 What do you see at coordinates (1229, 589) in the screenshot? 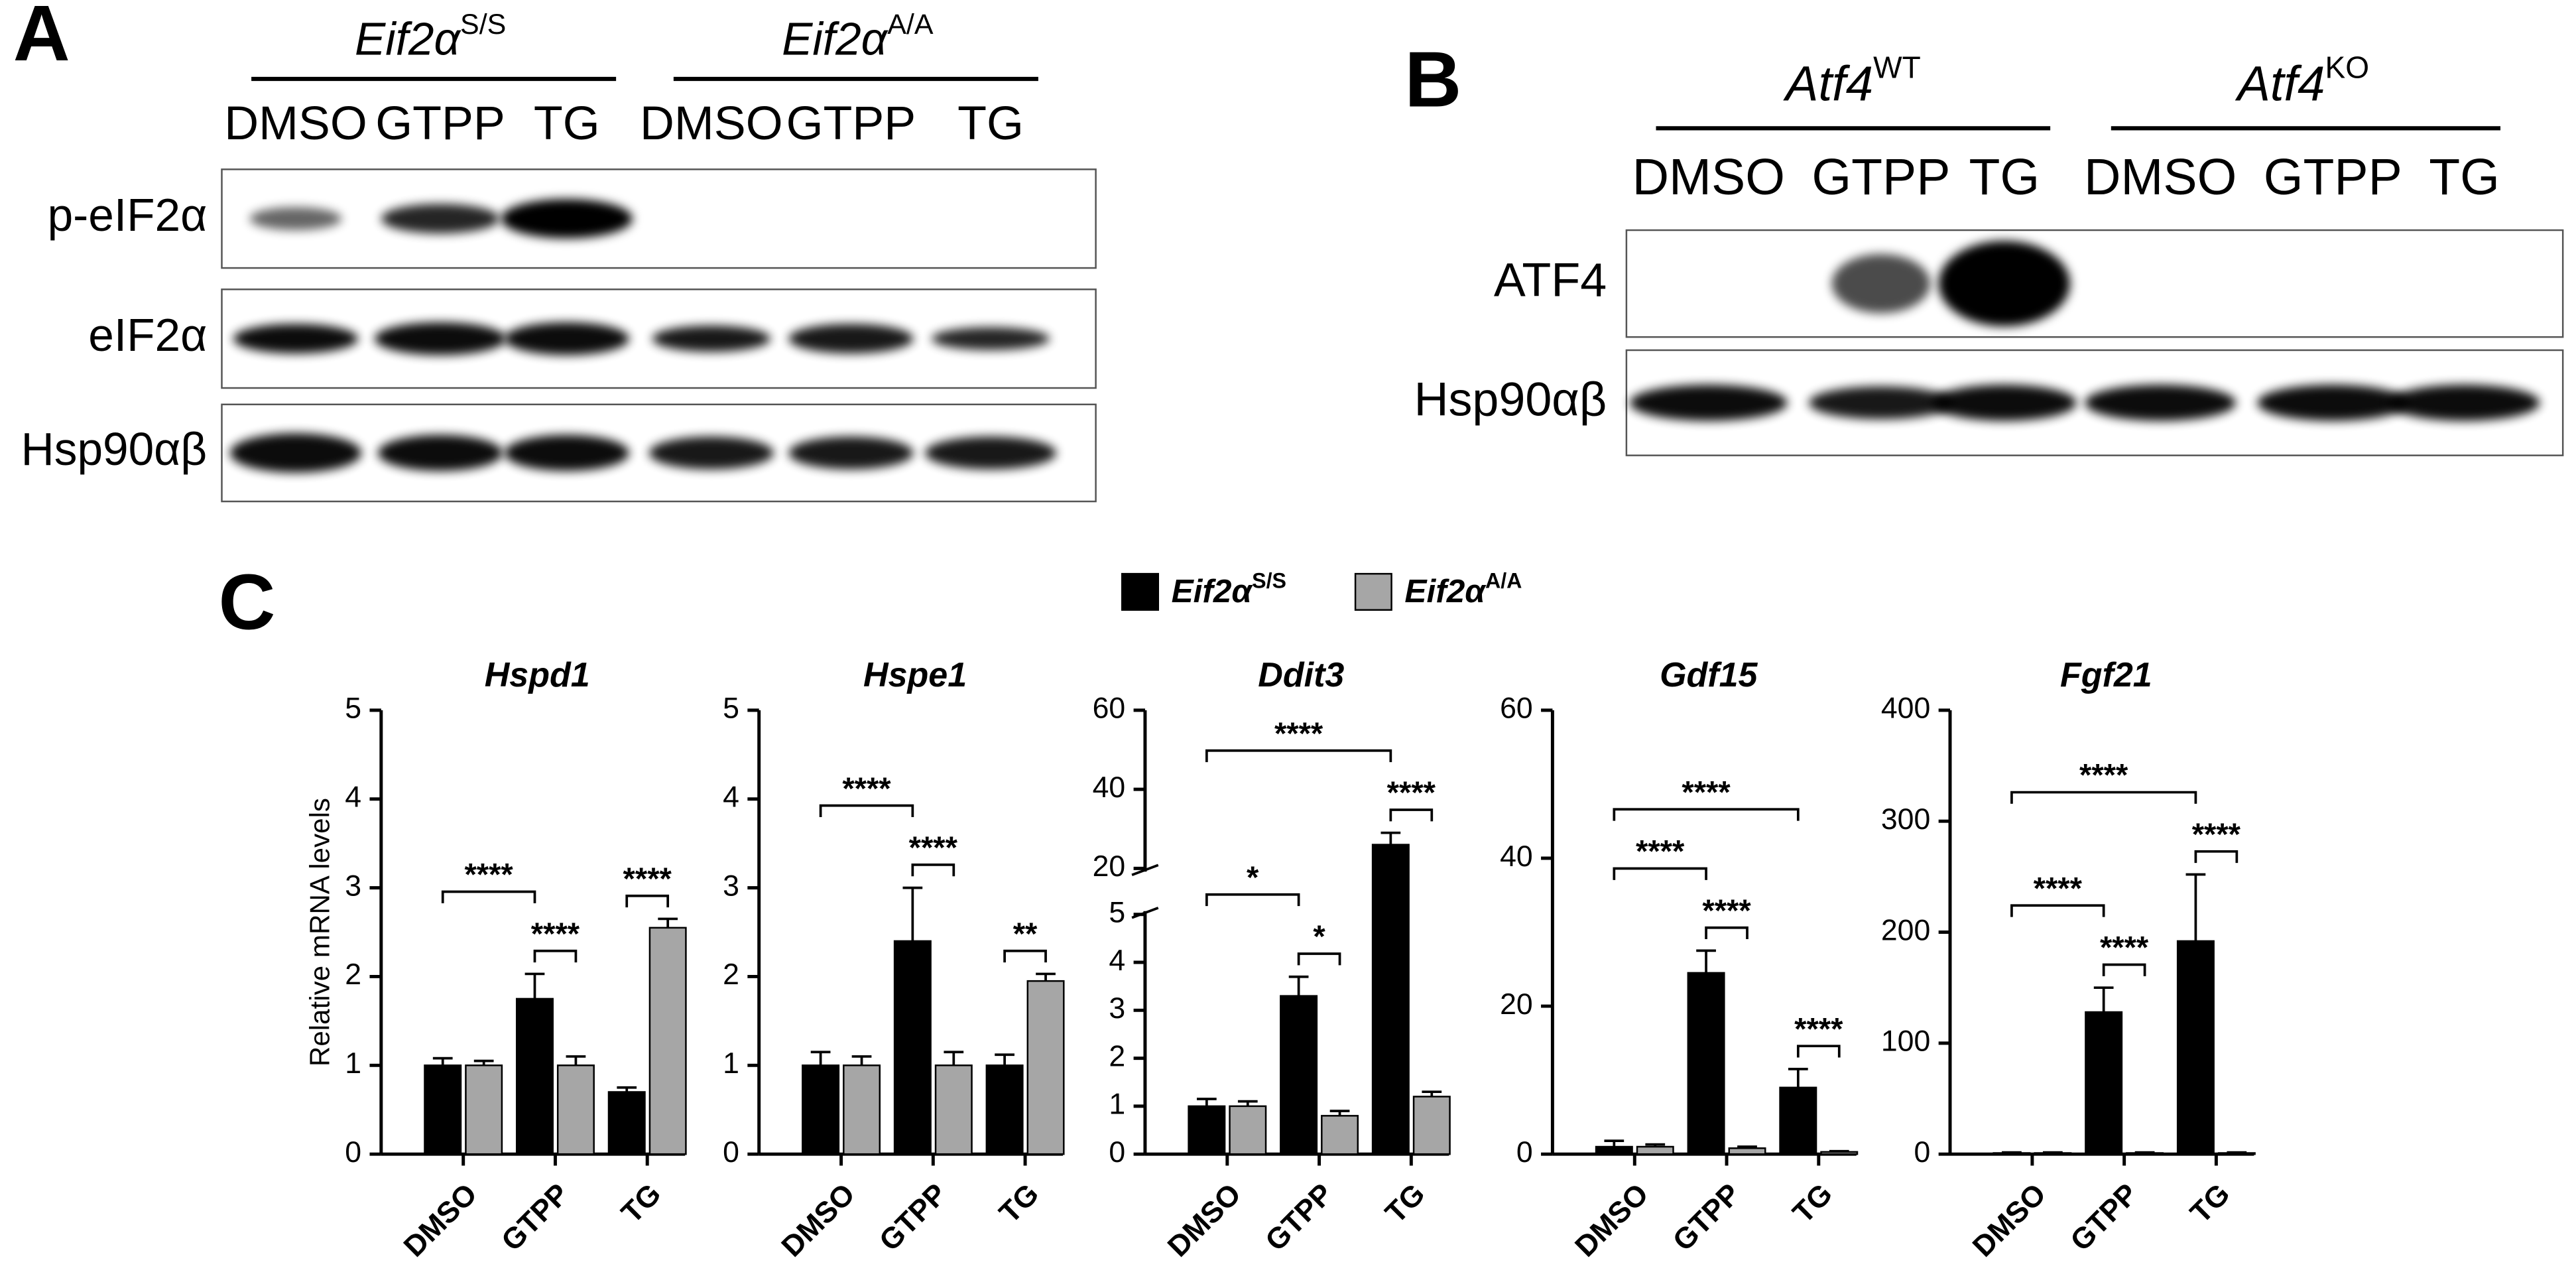
I see `legend-label: Eif2αS/S` at bounding box center [1229, 589].